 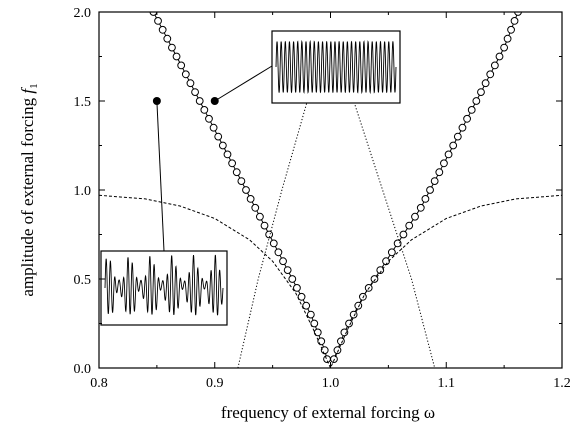 I want to click on x-tick-label: 0.9, so click(x=215, y=383).